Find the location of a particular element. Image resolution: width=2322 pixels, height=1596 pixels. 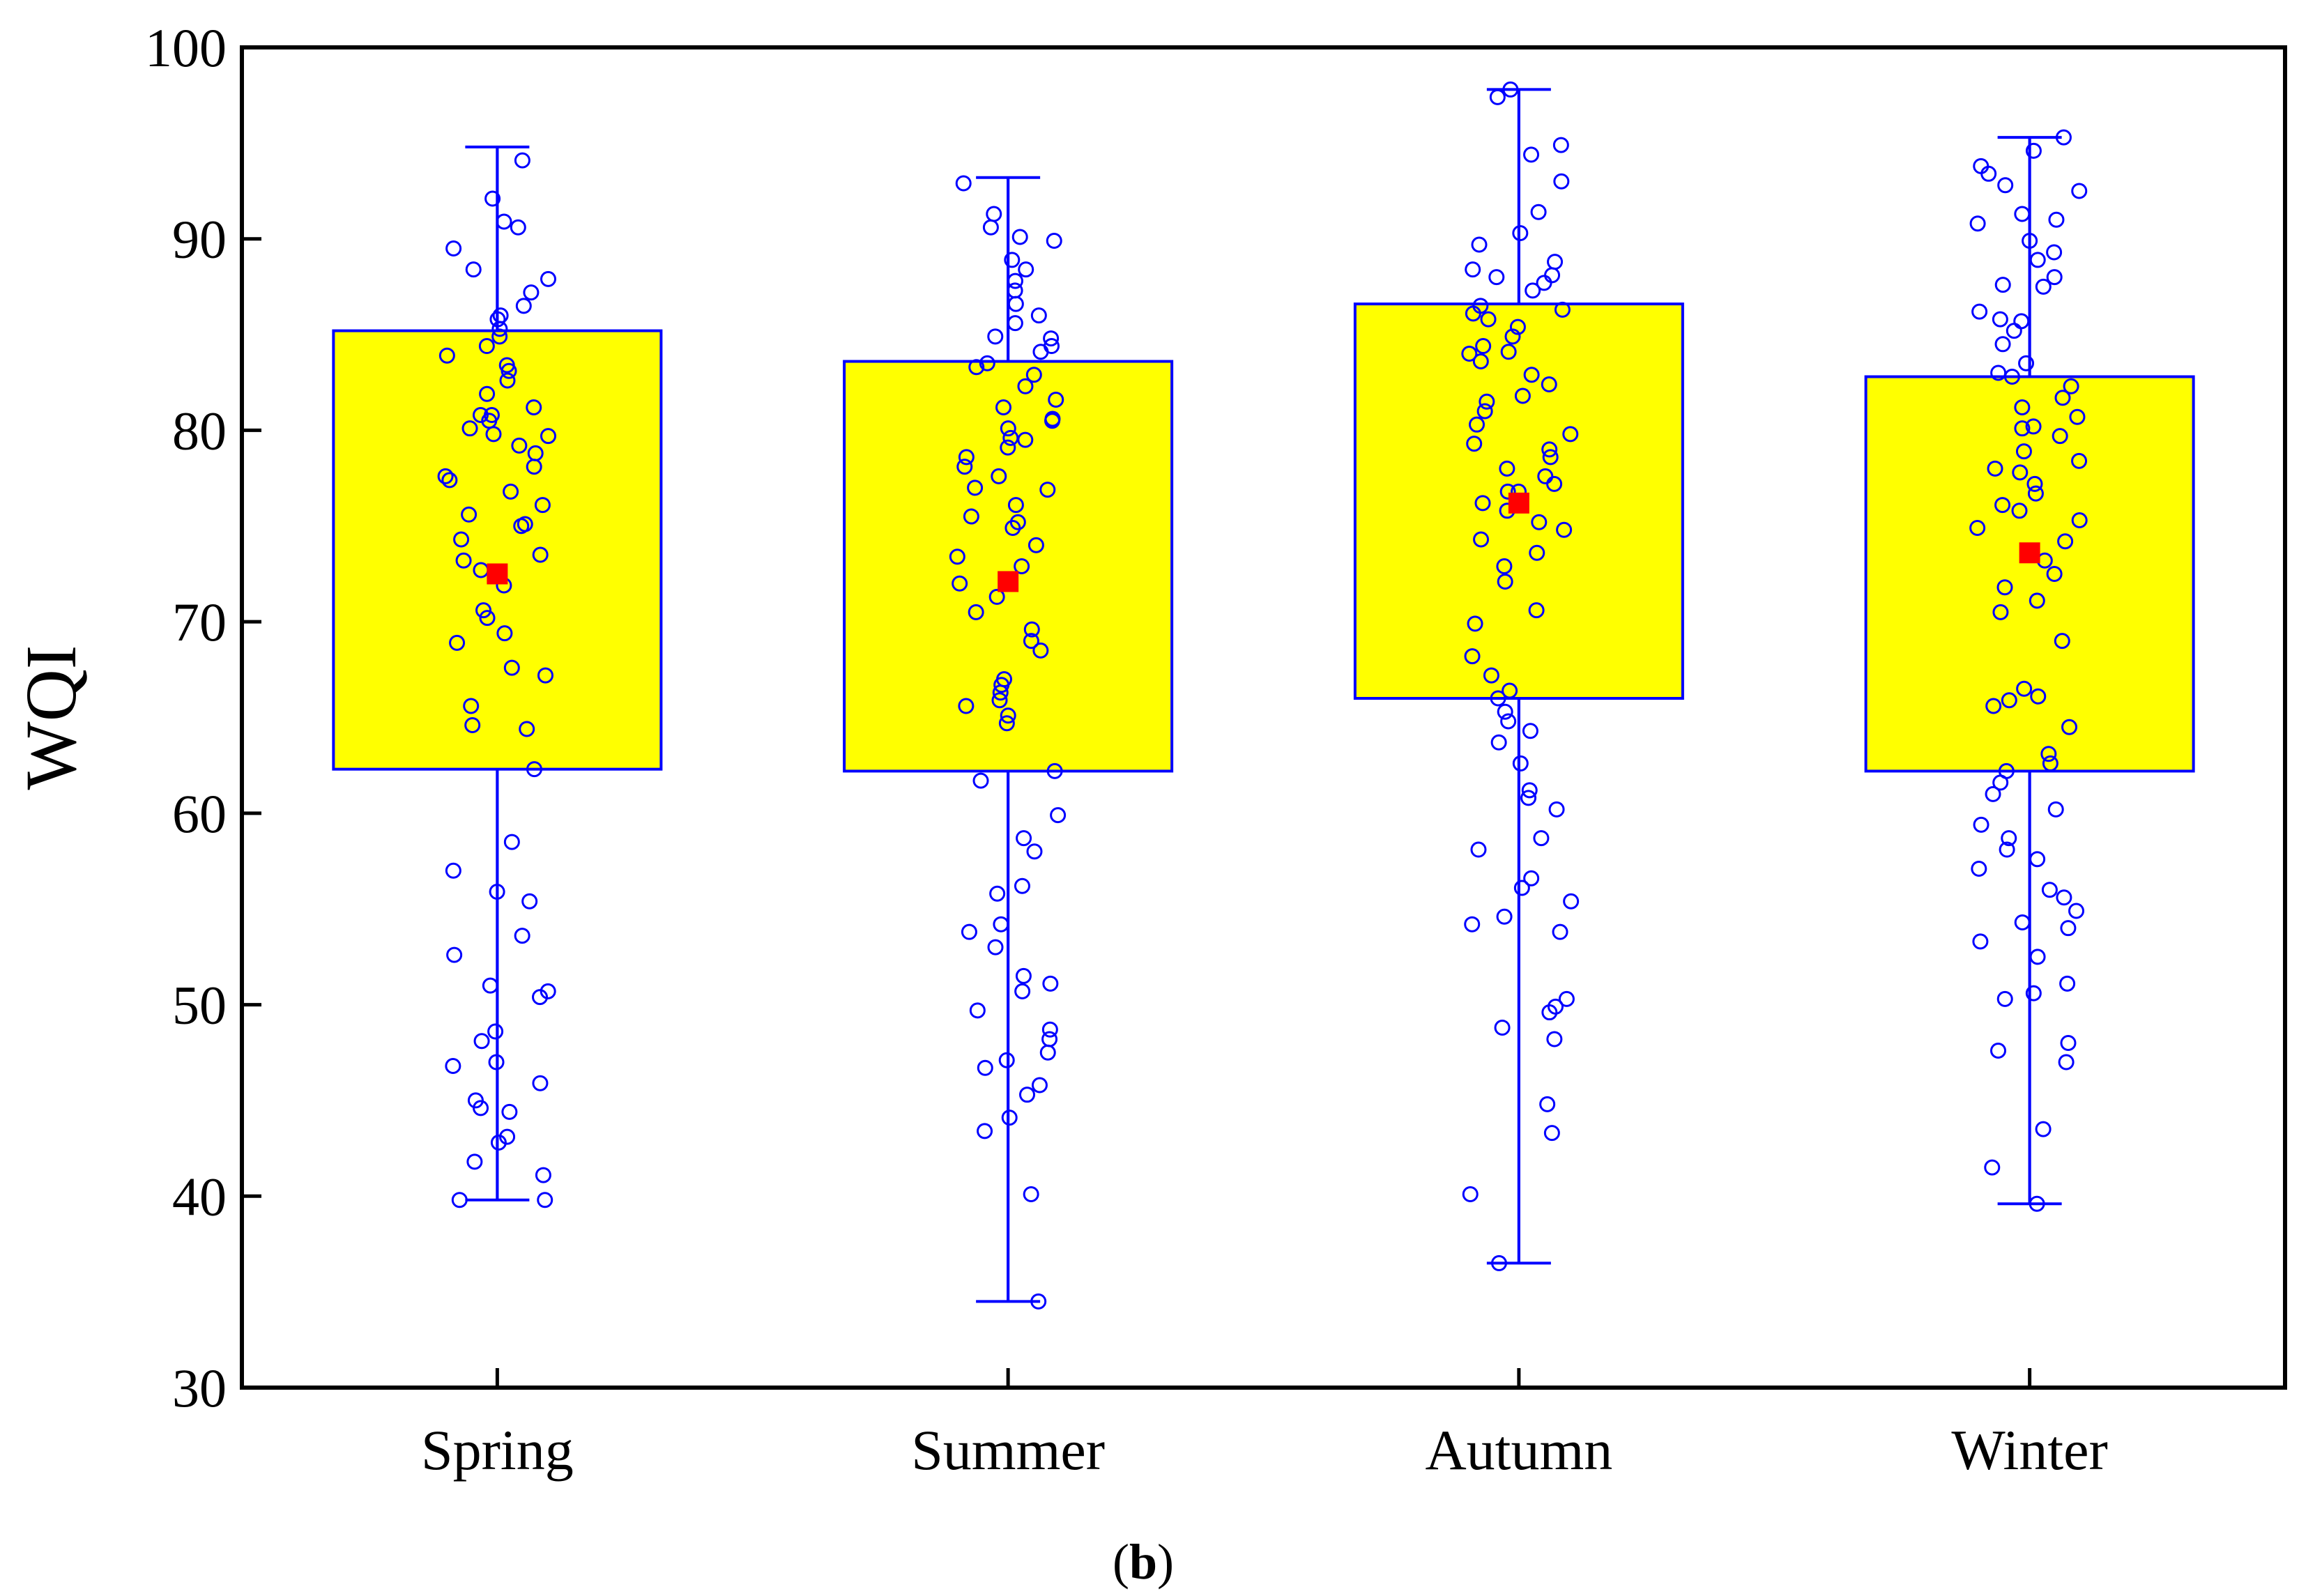

y-tick-label: 30 is located at coordinates (199, 1388).